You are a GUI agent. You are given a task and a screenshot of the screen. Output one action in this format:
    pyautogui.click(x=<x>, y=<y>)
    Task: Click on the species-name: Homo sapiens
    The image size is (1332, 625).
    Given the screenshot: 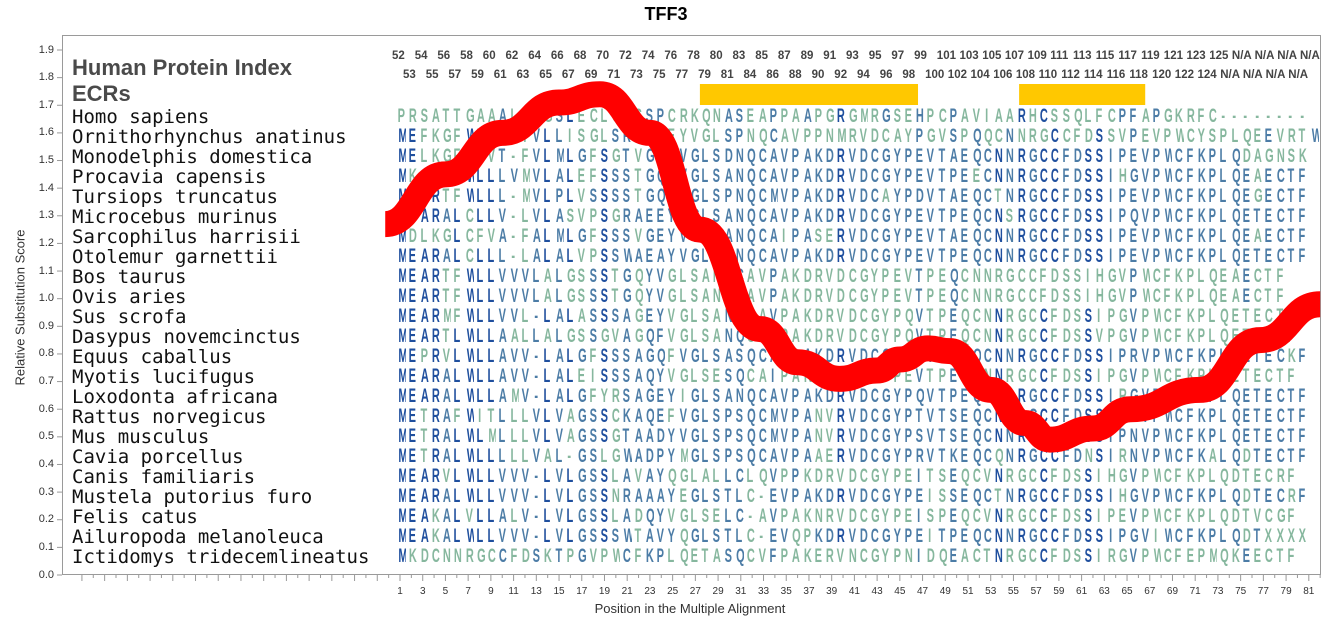 What is the action you would take?
    pyautogui.click(x=141, y=117)
    